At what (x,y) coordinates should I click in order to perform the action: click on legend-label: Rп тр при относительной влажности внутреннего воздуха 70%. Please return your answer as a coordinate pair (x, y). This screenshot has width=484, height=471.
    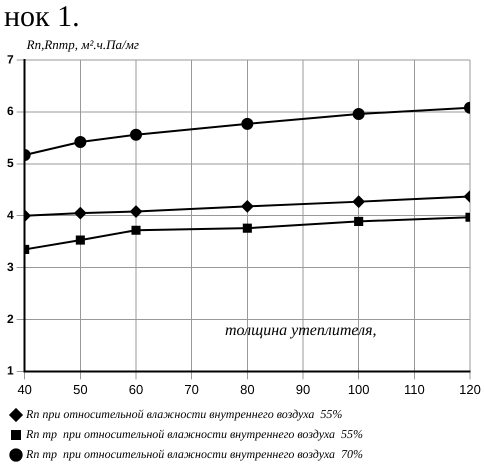
    Looking at the image, I should click on (194, 454).